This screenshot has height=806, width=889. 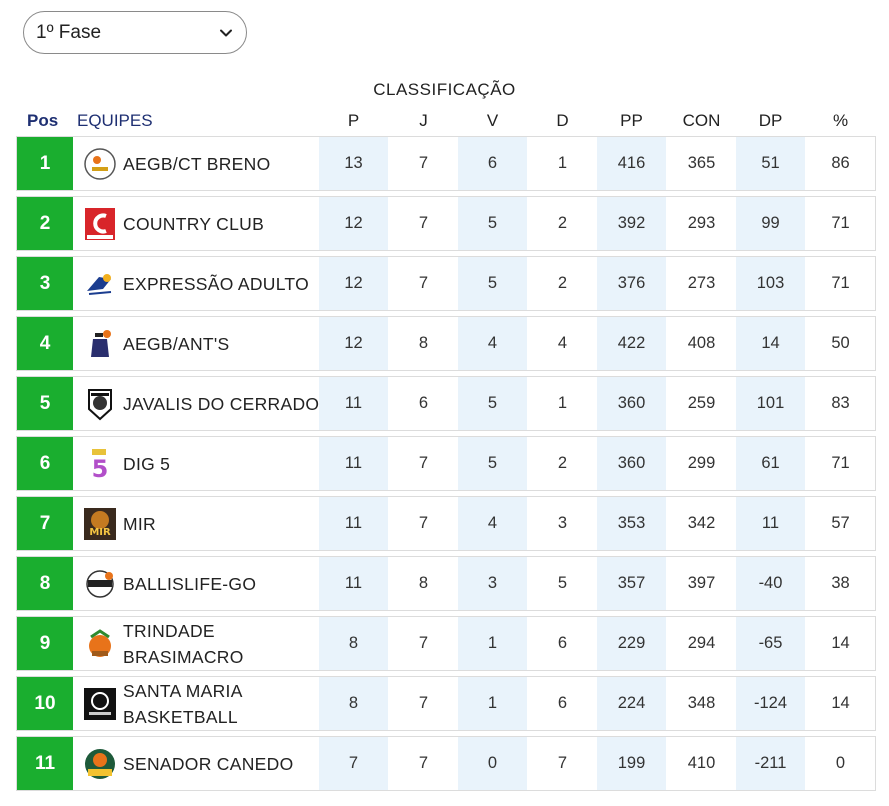 I want to click on table-row: 2 COUNTRY CLUB 12 7 5 2 392 293 99 71, so click(x=446, y=223).